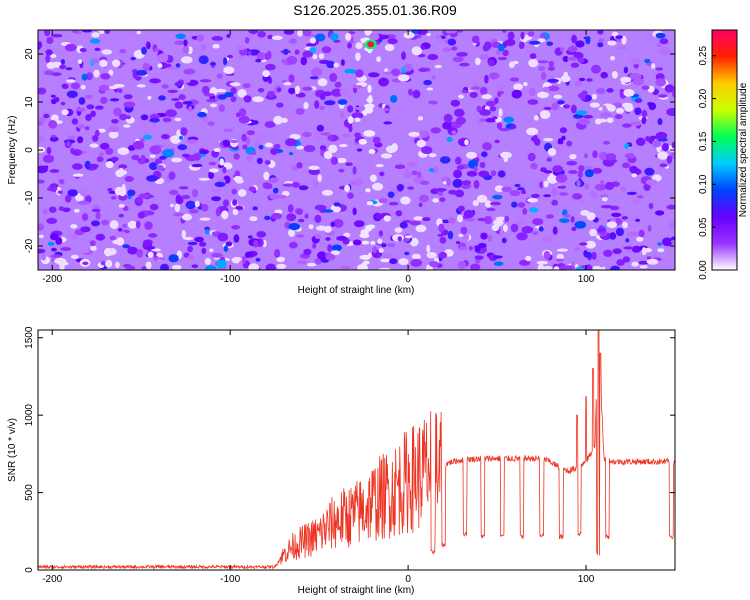 The width and height of the screenshot is (750, 600). Describe the element at coordinates (703, 184) in the screenshot. I see `colorbar-tick-label: 0.10` at that location.